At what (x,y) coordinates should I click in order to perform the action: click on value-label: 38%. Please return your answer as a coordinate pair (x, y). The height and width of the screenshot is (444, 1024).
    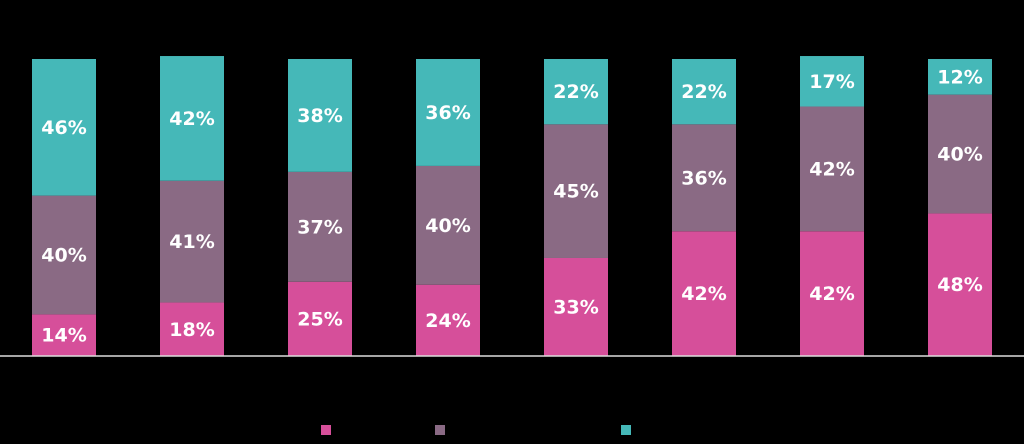
    Looking at the image, I should click on (319, 116).